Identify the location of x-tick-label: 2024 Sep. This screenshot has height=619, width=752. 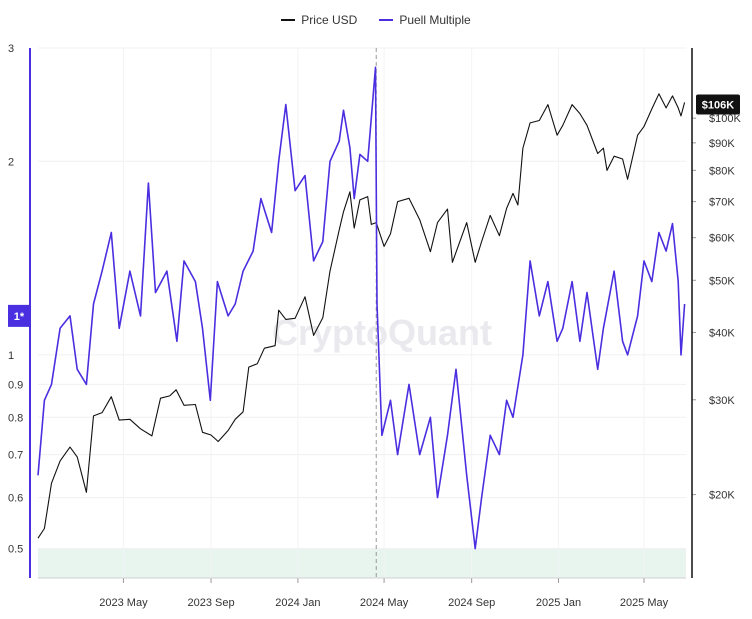
(471, 603).